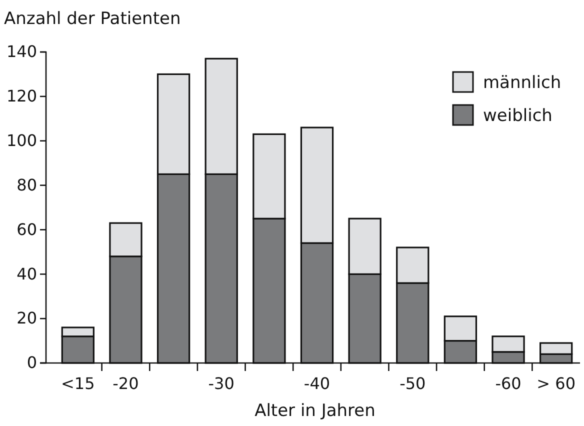 The image size is (584, 426). What do you see at coordinates (21, 52) in the screenshot?
I see `y-tick-label: 140` at bounding box center [21, 52].